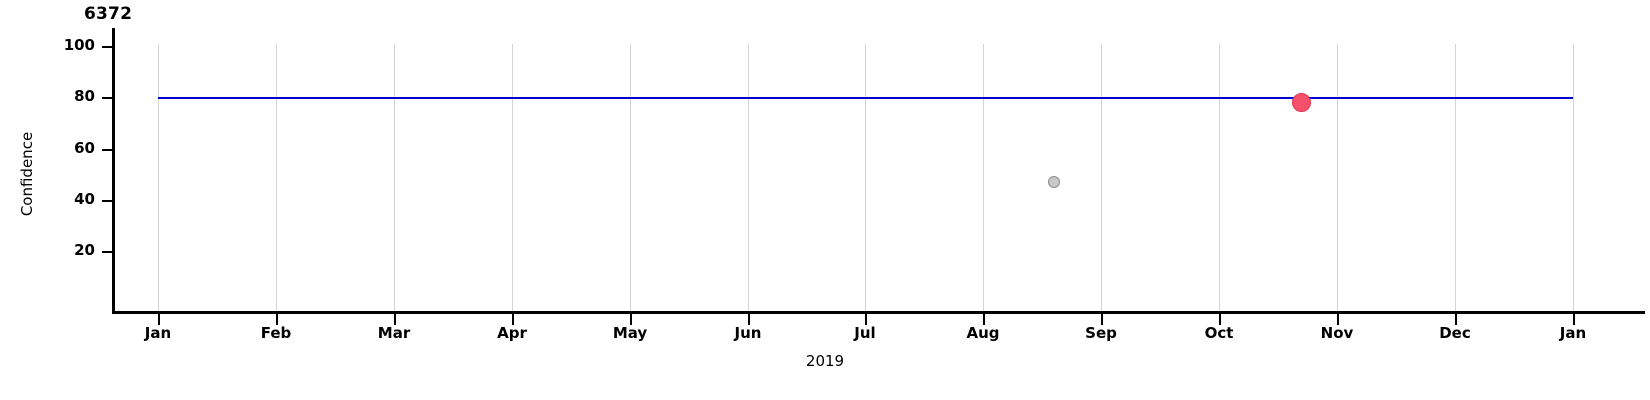 The height and width of the screenshot is (400, 1650). Describe the element at coordinates (1302, 102) in the screenshot. I see `data-point-highlighted-point` at that location.